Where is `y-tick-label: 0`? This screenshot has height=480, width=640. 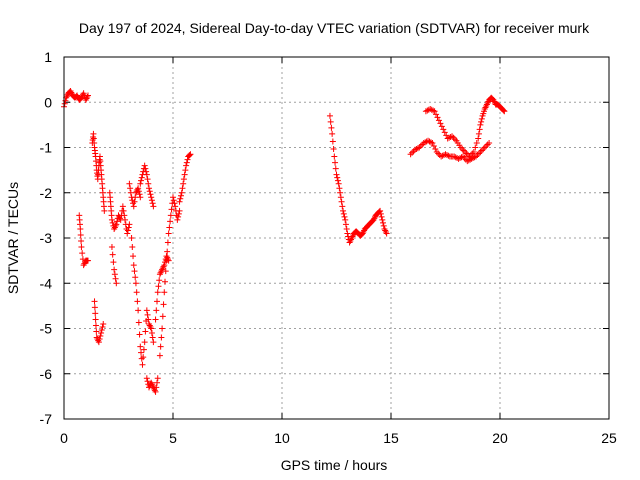 y-tick-label: 0 is located at coordinates (48, 102).